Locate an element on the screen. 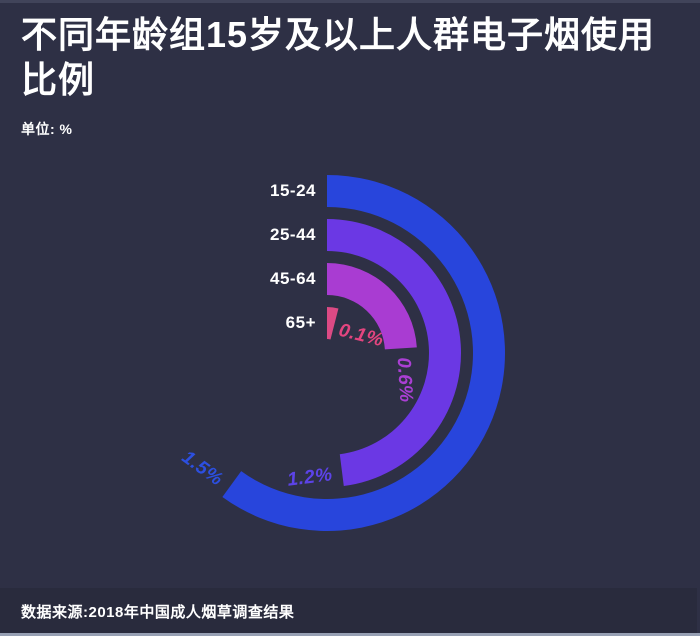 This screenshot has height=636, width=700. page-title-line2: 比例 is located at coordinates (58, 79).